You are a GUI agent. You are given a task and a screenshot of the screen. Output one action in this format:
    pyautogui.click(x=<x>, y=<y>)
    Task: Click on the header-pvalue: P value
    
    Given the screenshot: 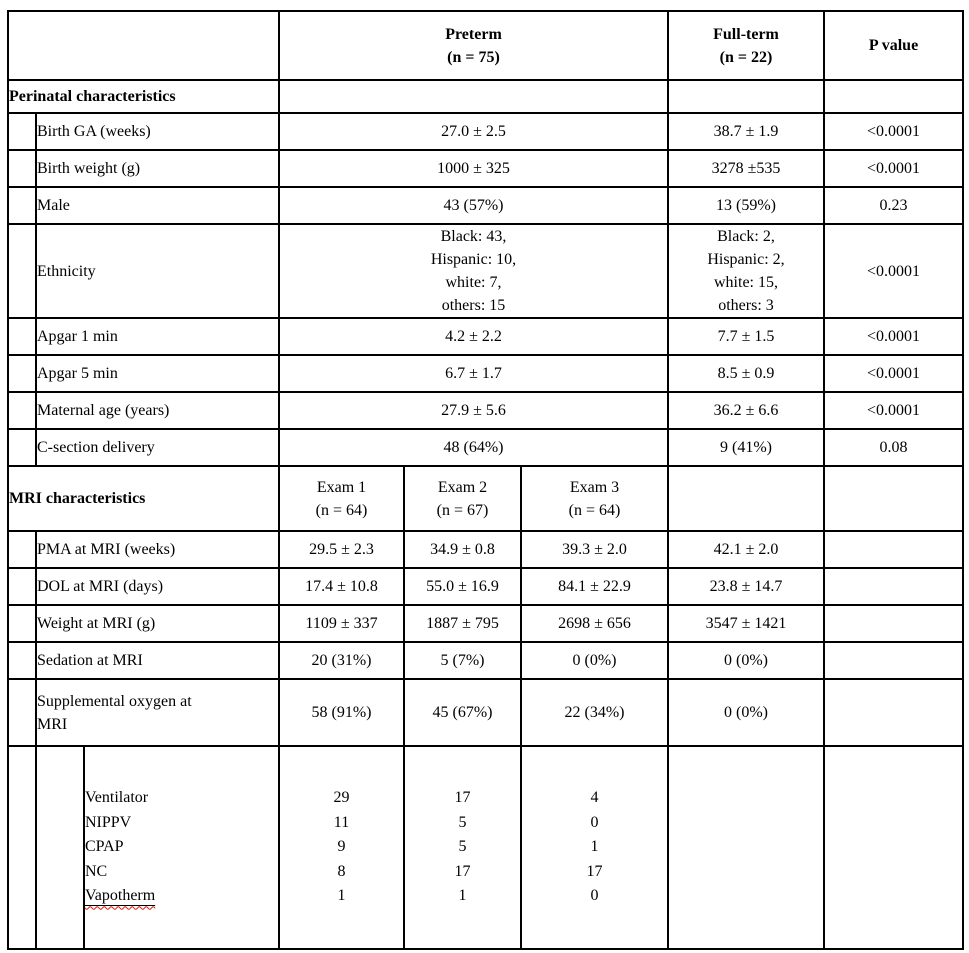 What is the action you would take?
    pyautogui.click(x=893, y=45)
    